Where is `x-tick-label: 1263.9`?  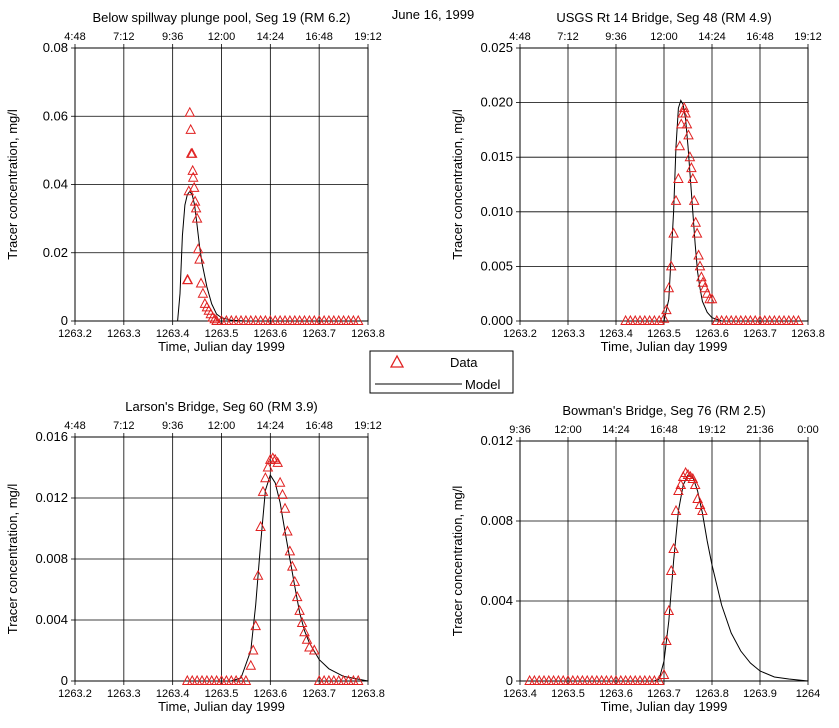
x-tick-label: 1263.9 is located at coordinates (760, 694).